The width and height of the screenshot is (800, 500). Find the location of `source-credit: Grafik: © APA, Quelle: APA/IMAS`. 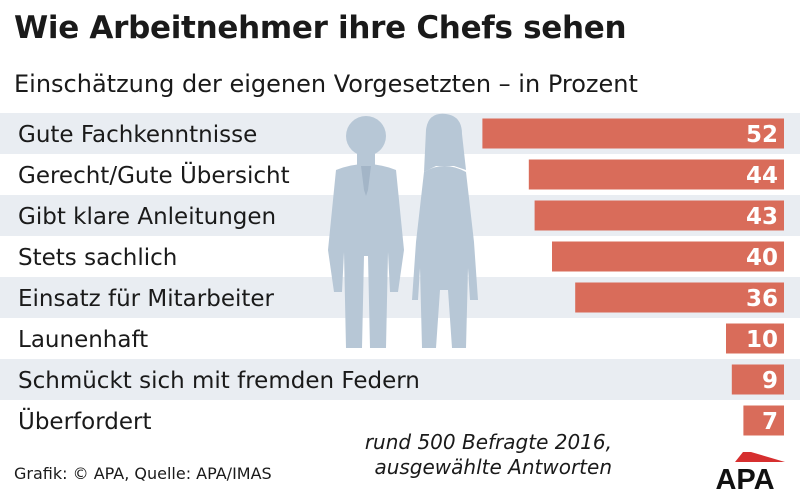

source-credit: Grafik: © APA, Quelle: APA/IMAS is located at coordinates (143, 473).